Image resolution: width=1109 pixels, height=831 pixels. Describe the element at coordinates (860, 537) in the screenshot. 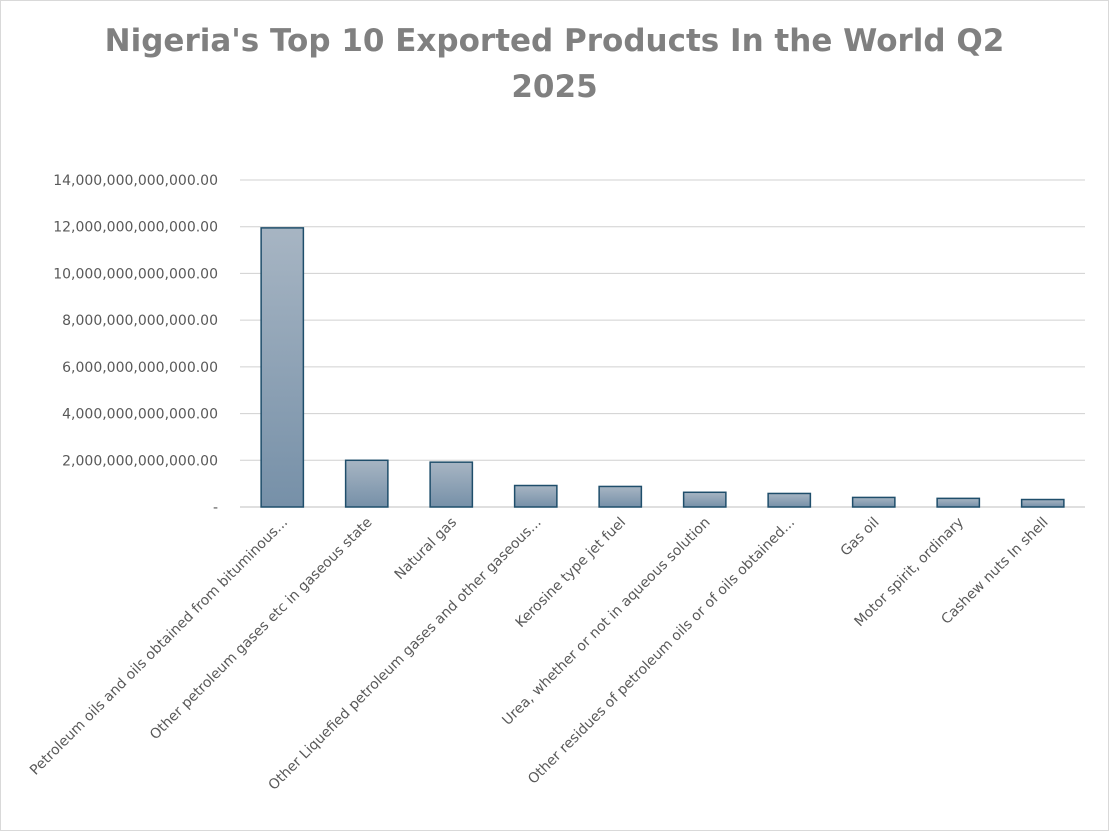

I see `x-tick-label: Gas oil` at that location.